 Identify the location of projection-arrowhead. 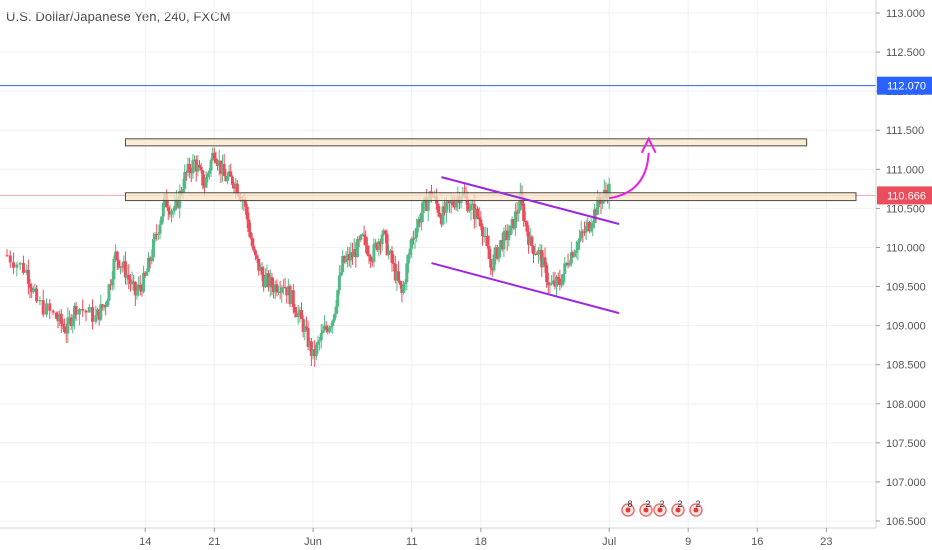
(648, 145).